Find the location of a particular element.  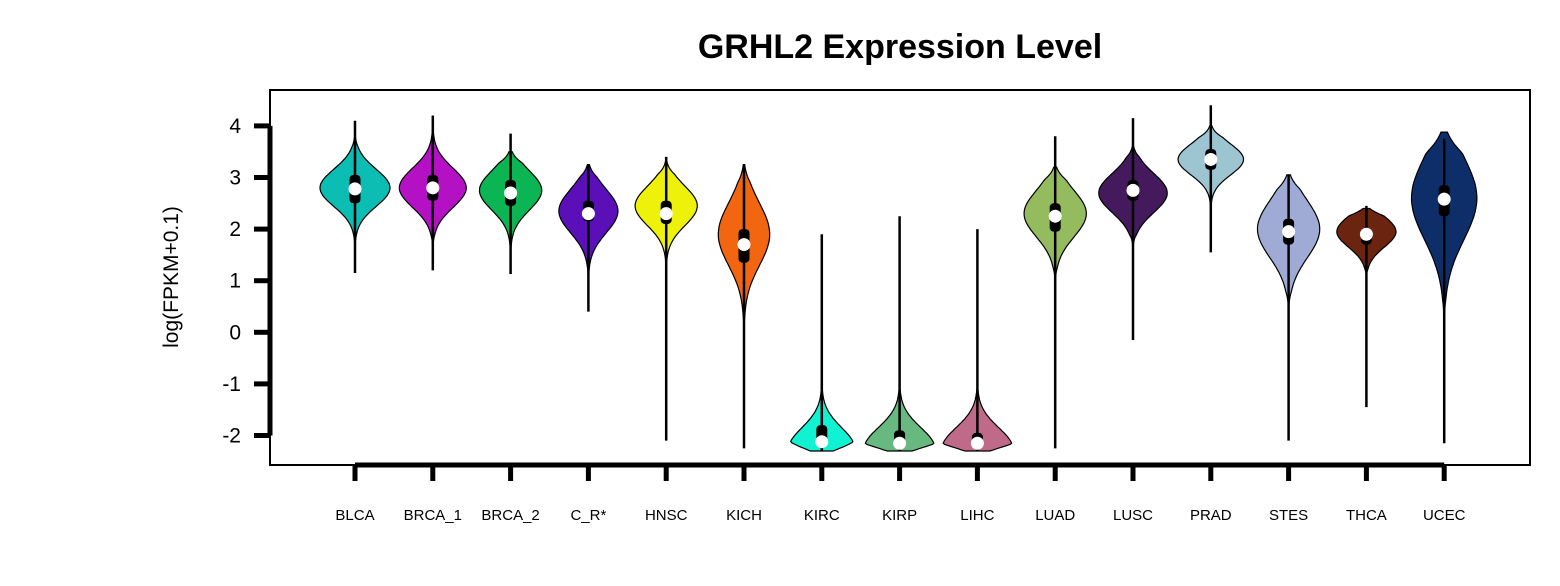

violin-STES is located at coordinates (1288, 307).